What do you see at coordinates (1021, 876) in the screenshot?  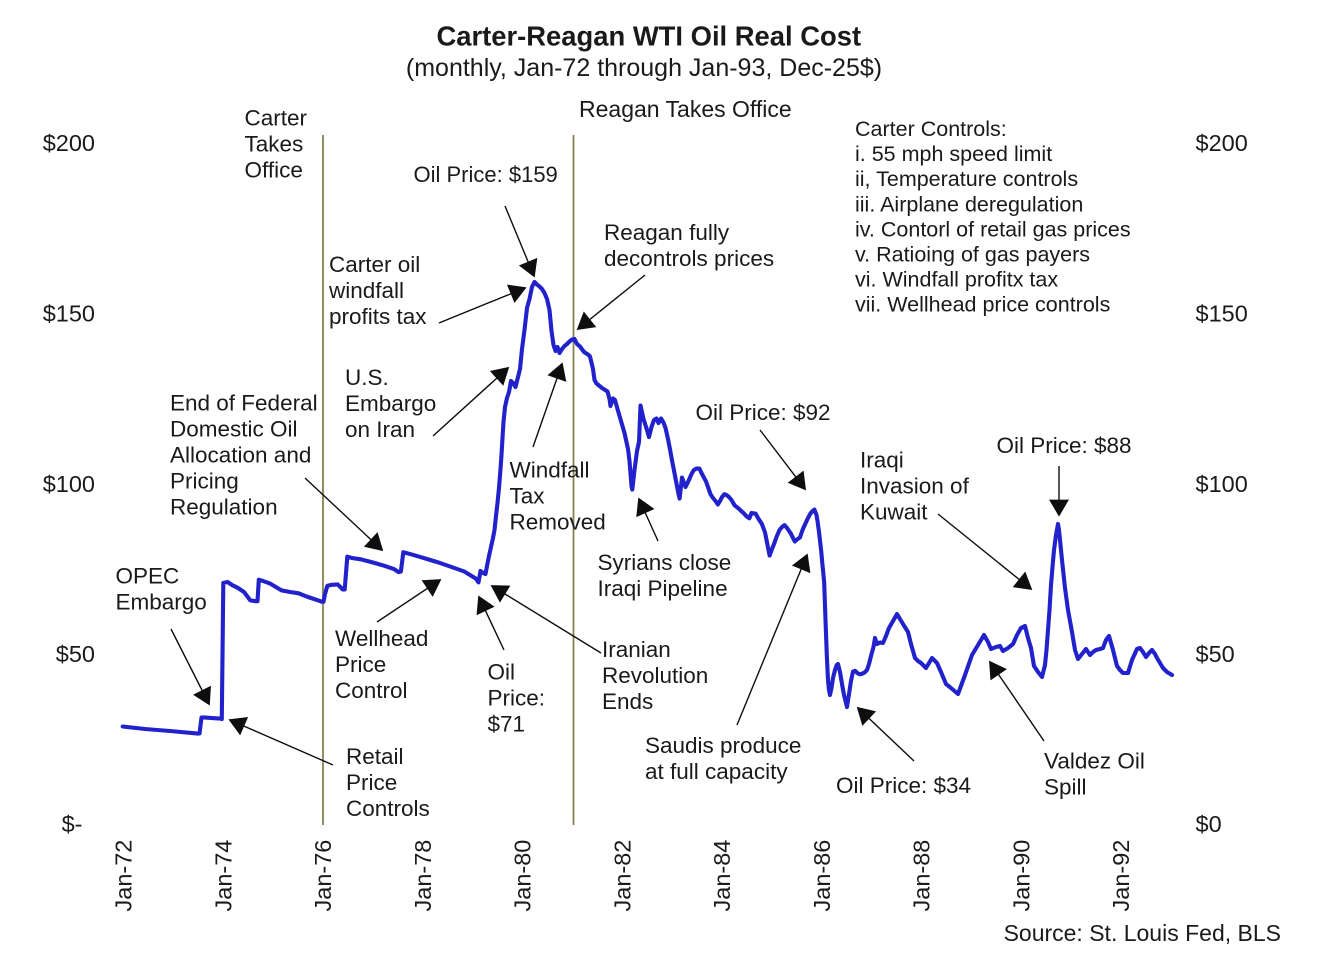 I see `svg-text: Jan-90` at bounding box center [1021, 876].